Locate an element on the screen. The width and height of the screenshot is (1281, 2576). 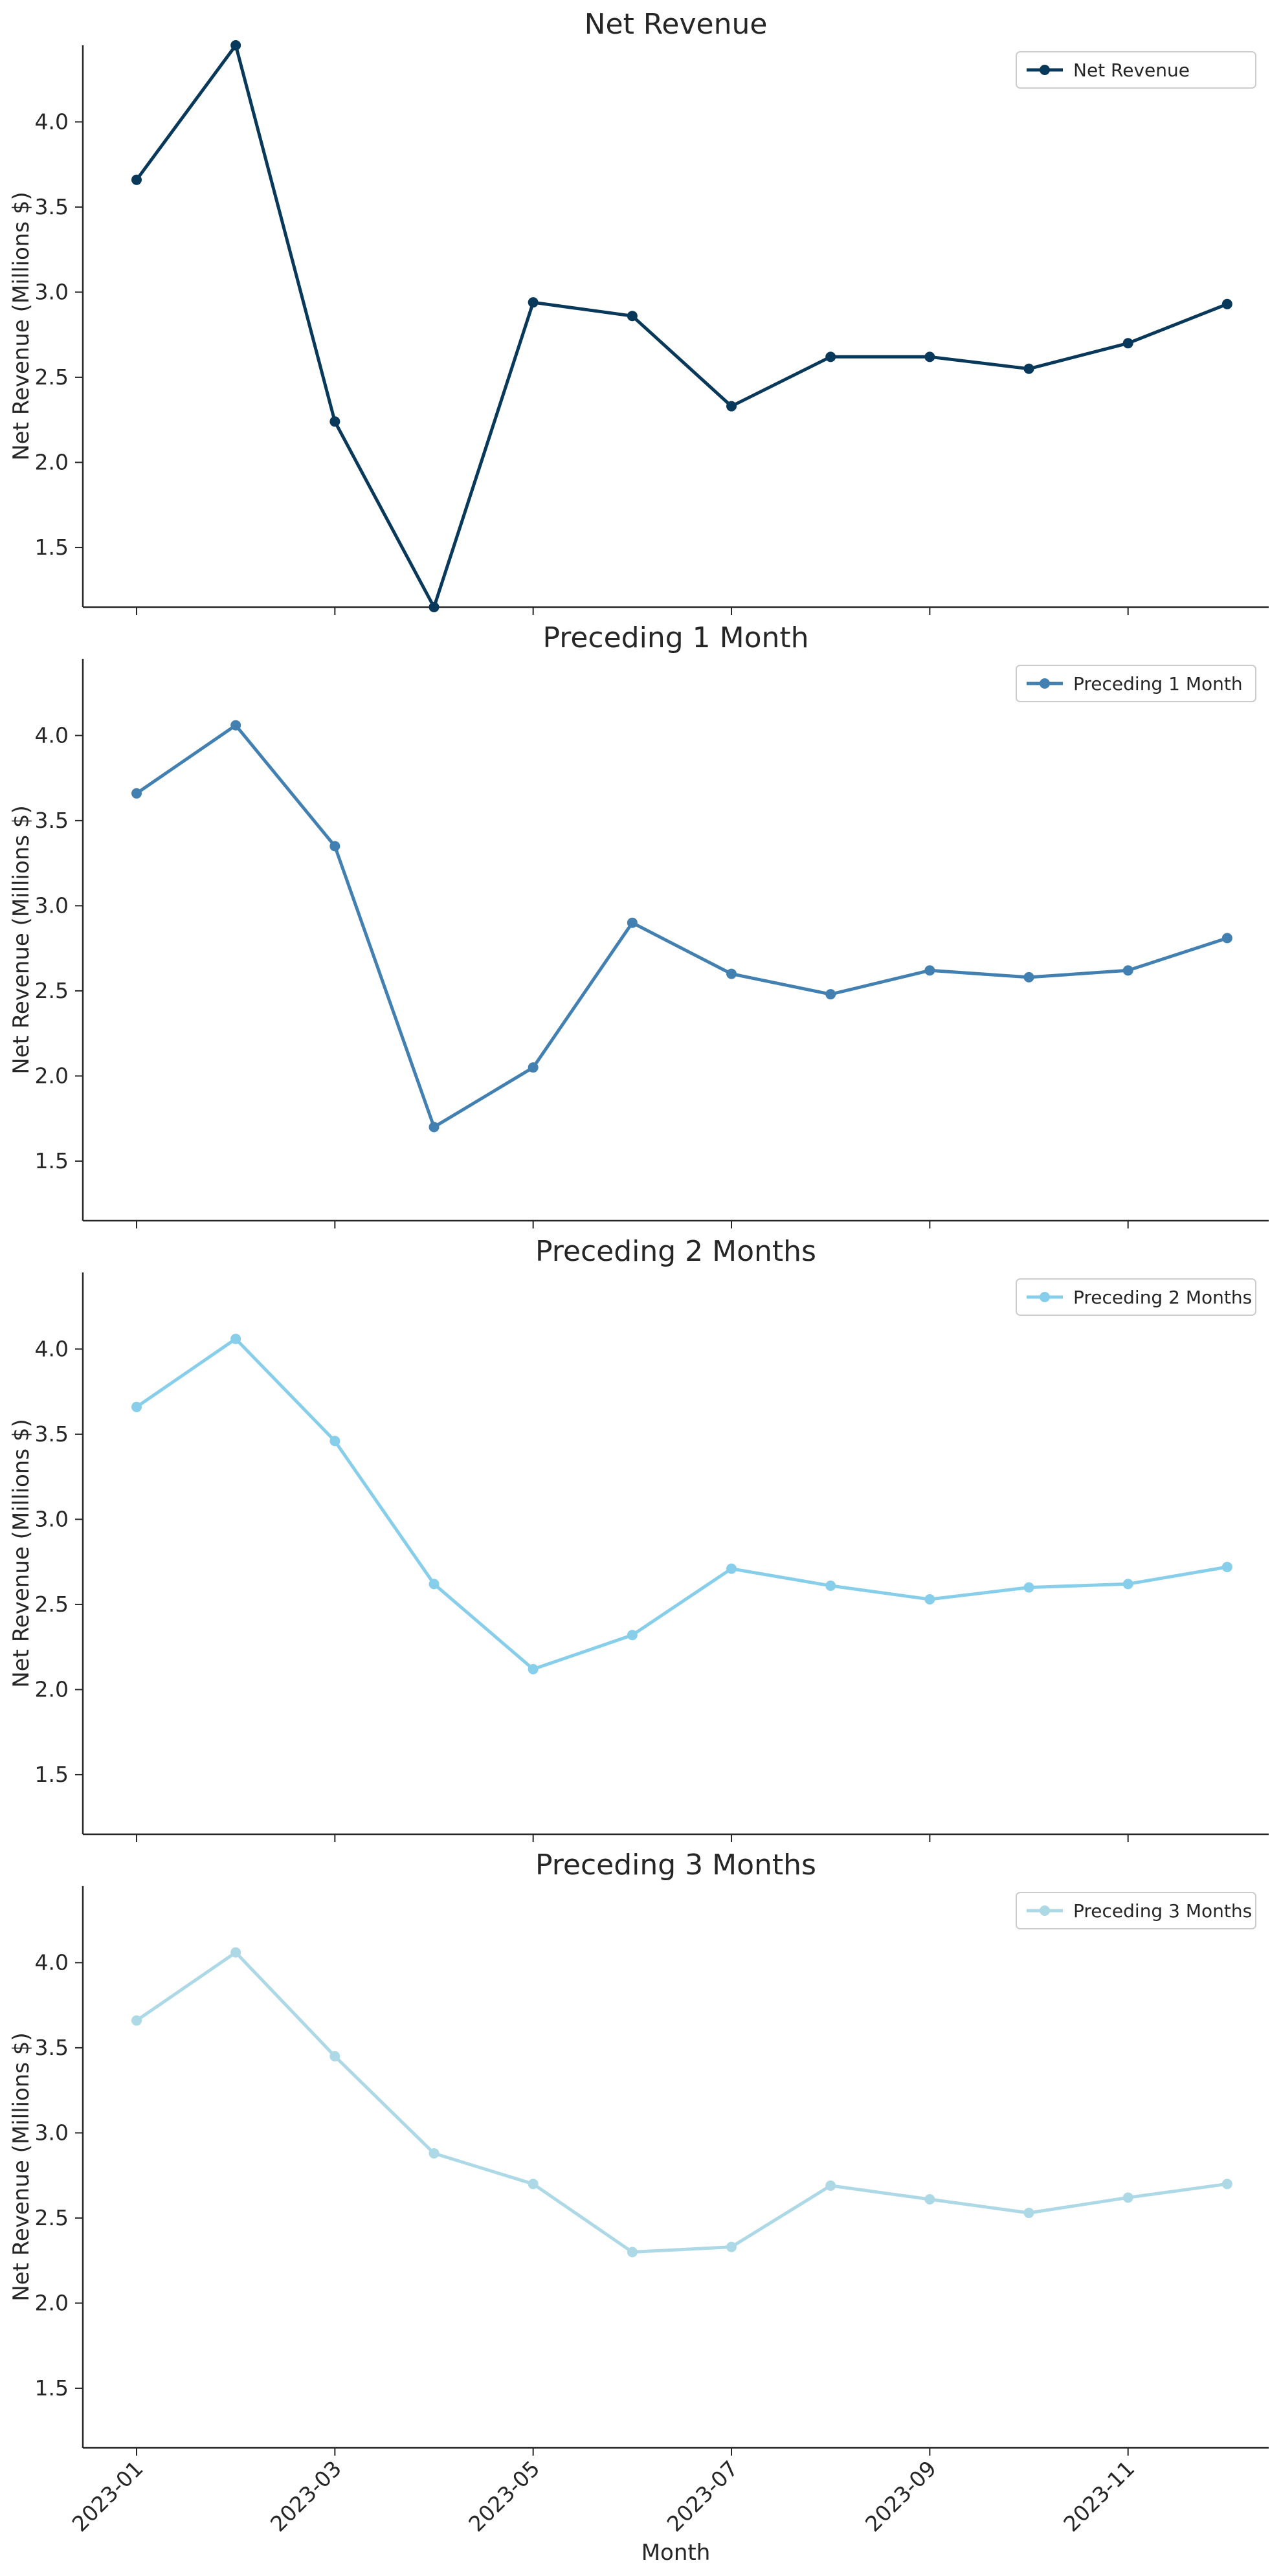
legend: Preceding 2 Months is located at coordinates (1136, 1297).